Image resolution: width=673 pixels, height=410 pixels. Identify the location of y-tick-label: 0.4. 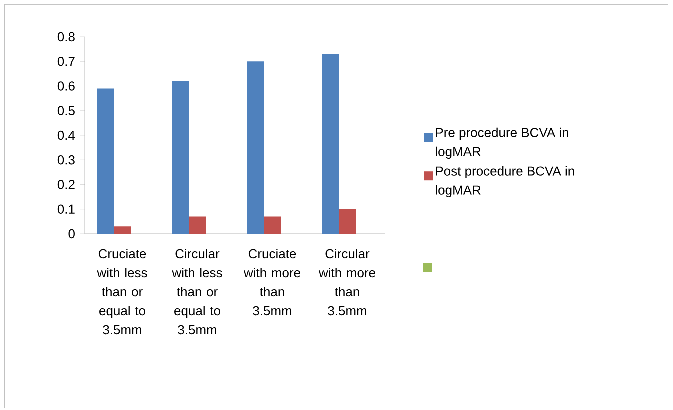
(67, 135).